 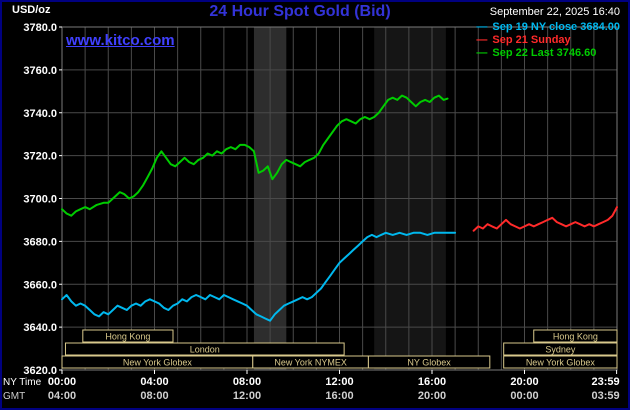 I want to click on datetime-label: September 22, 2025 16:40, so click(x=554, y=12).